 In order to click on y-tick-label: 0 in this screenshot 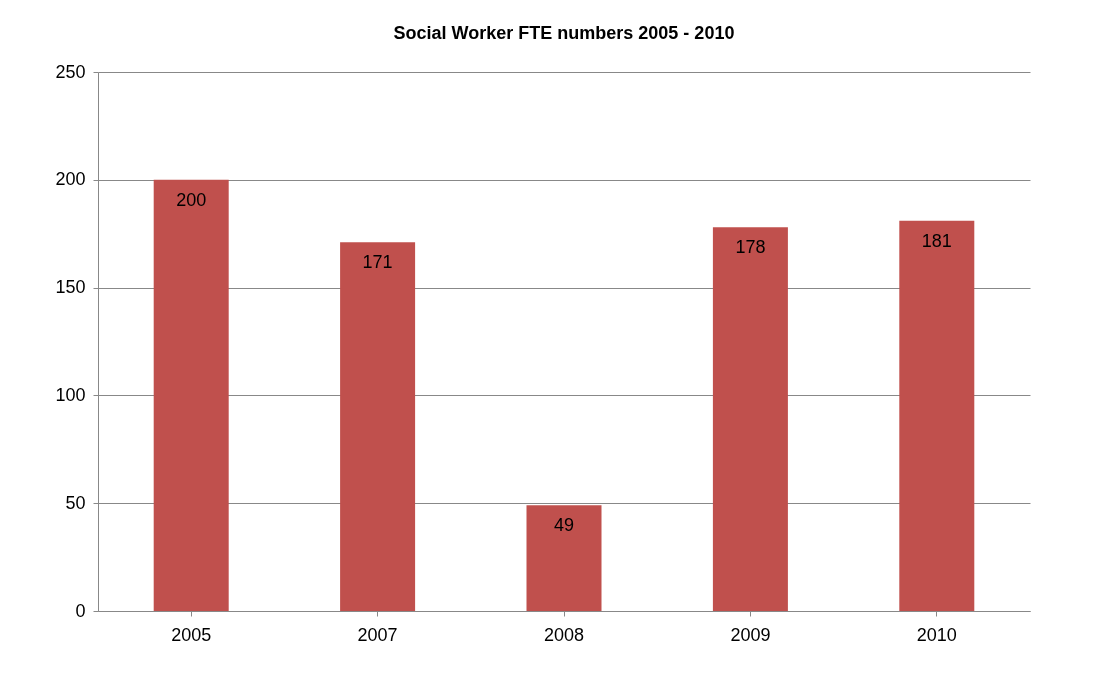, I will do `click(80, 610)`.